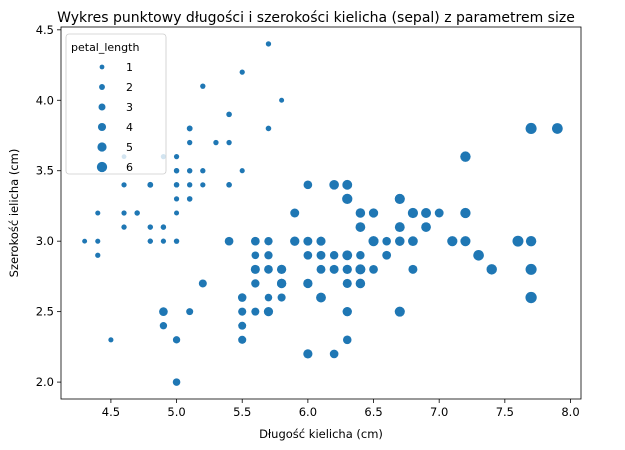 The width and height of the screenshot is (625, 450). I want to click on y-tick-label: 3.0, so click(45, 241).